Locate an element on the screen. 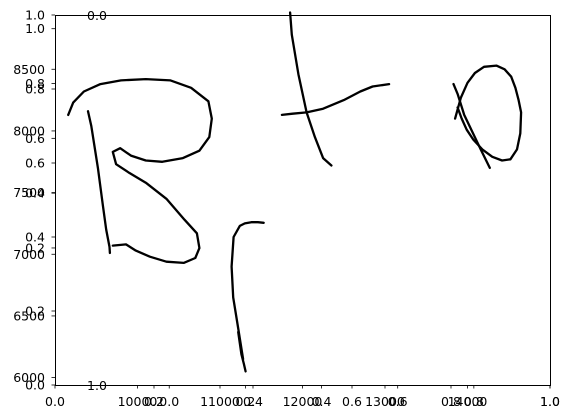  bottom-inner-axis-tick-label-0: 10000 is located at coordinates (138, 401).